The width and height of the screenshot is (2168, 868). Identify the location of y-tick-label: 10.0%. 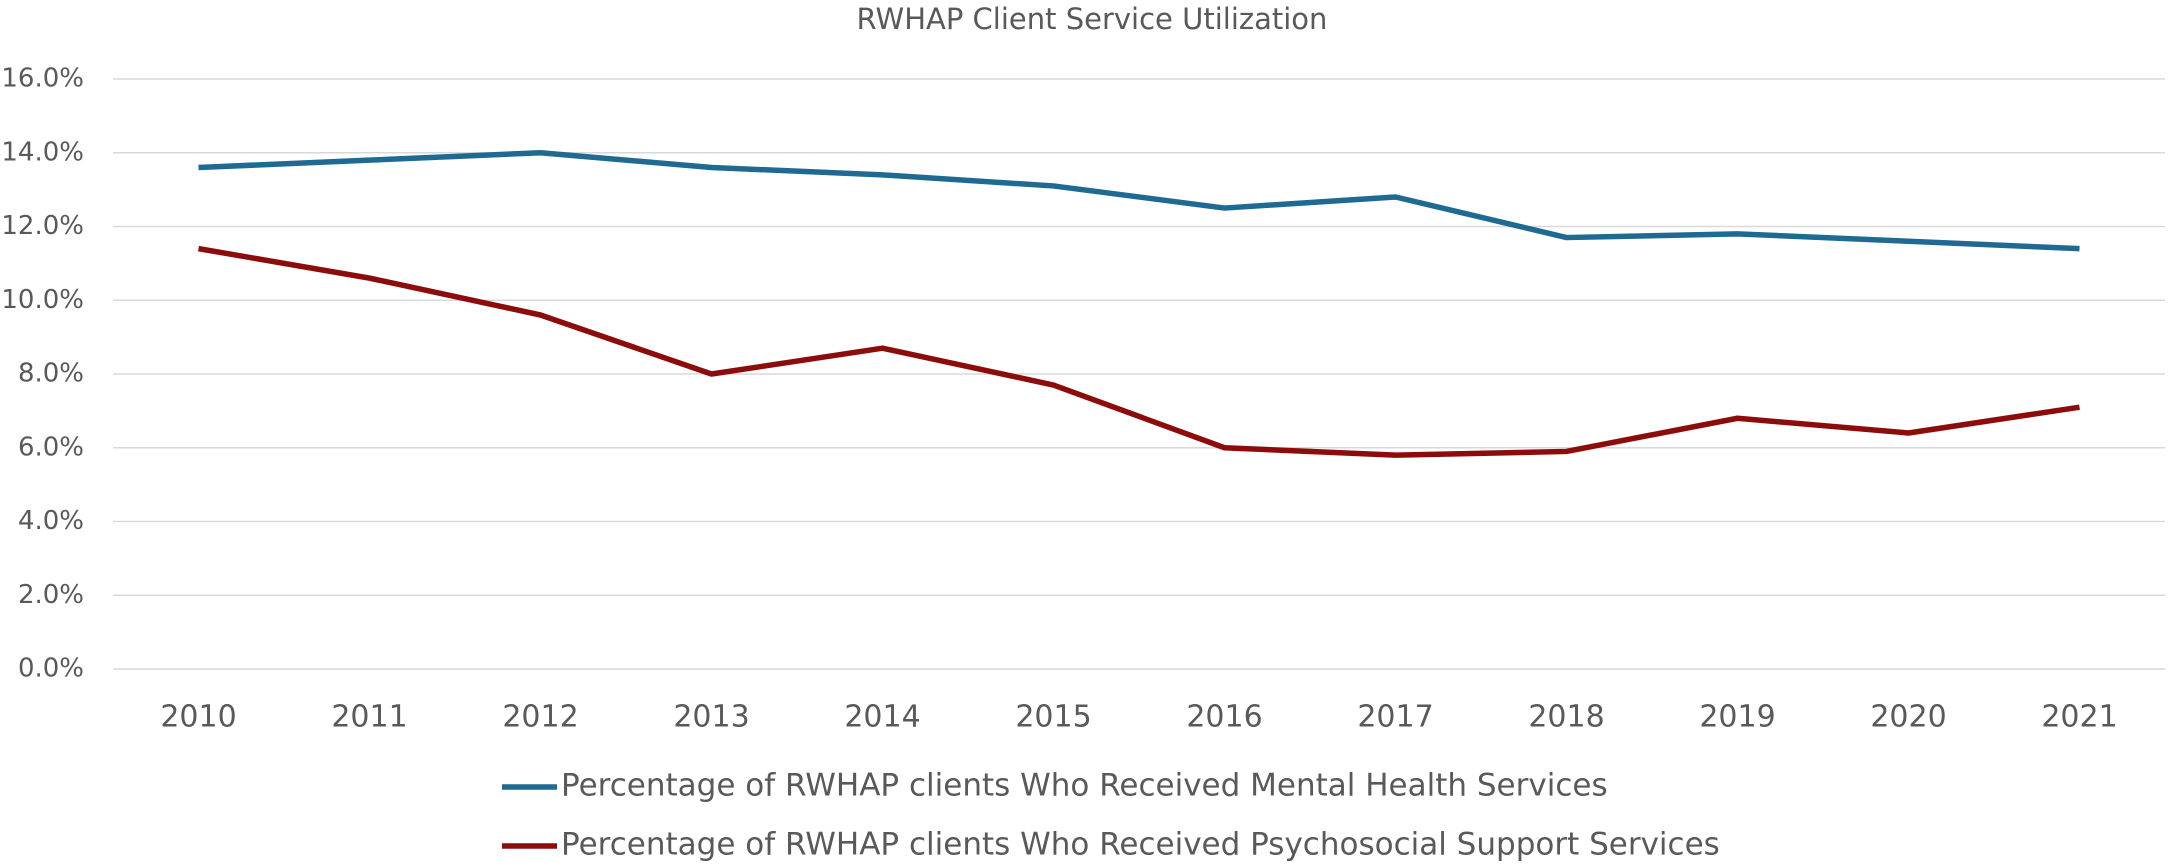
(42, 300).